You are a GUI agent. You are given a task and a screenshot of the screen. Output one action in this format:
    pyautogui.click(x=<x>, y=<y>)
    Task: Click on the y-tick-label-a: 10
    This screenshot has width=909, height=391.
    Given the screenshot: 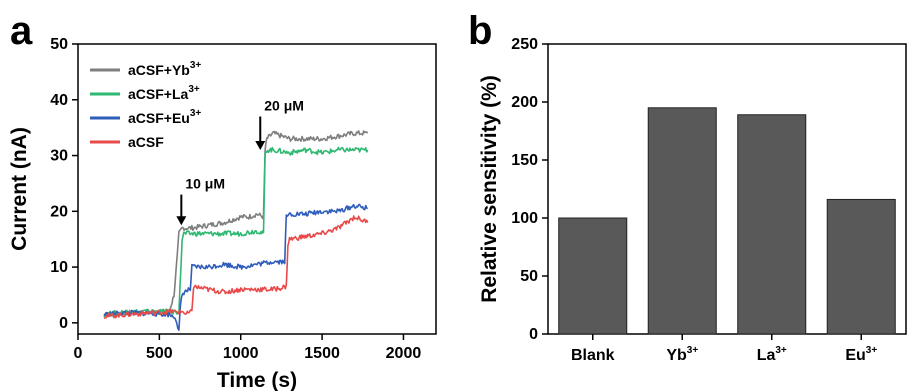 What is the action you would take?
    pyautogui.click(x=59, y=267)
    